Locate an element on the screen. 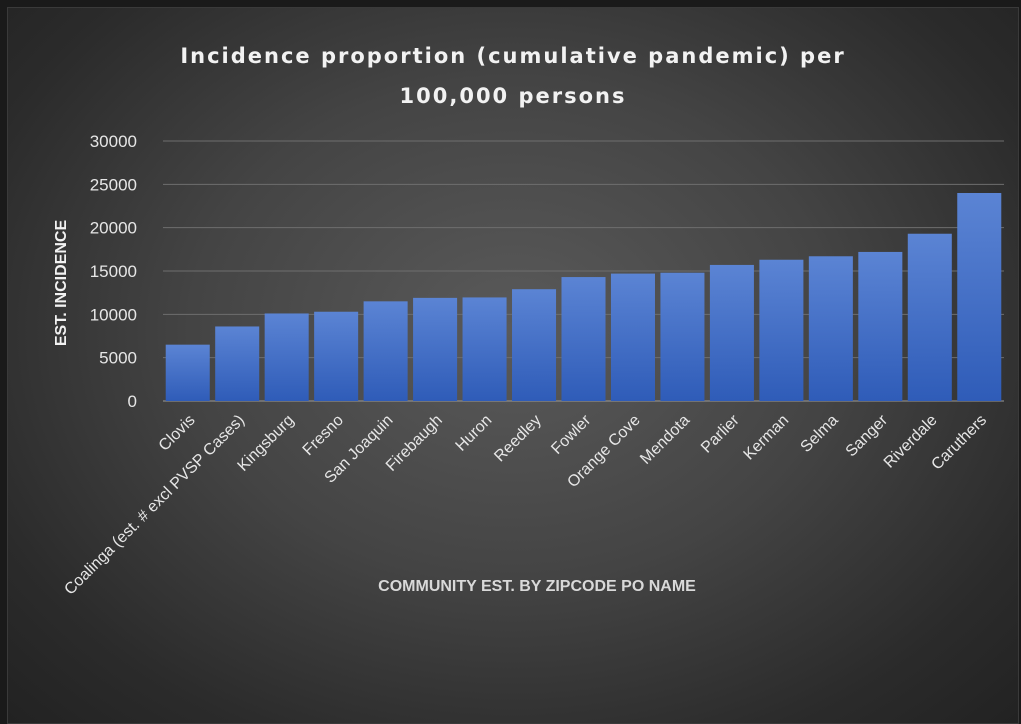 This screenshot has width=1021, height=724. x-tick-label: Clovis is located at coordinates (177, 433).